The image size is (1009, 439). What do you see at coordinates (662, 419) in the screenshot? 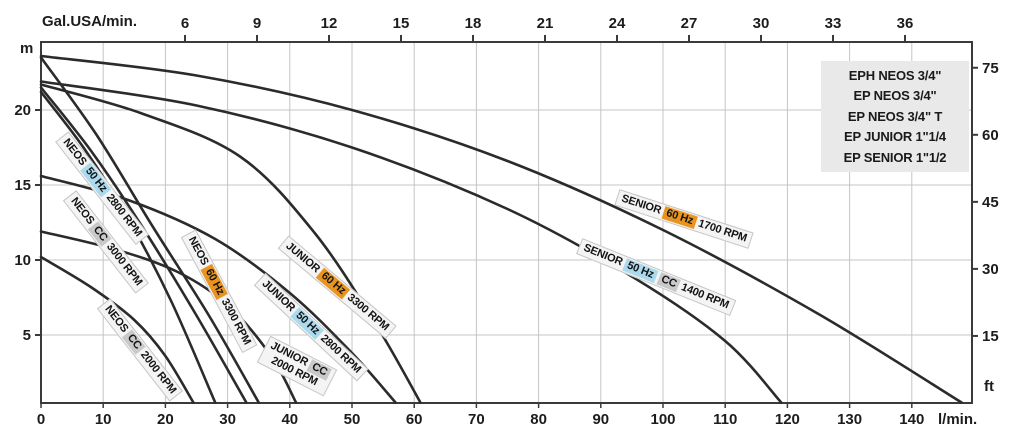
I see `tick-label: 100` at bounding box center [662, 419].